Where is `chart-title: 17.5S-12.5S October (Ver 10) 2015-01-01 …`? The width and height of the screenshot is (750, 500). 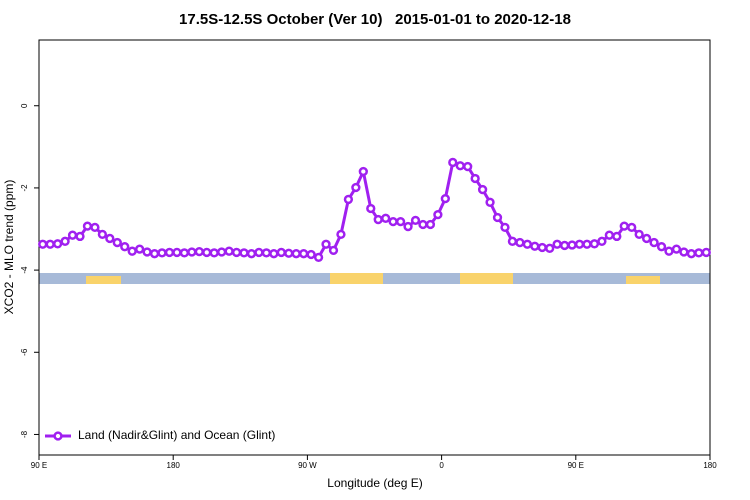
chart-title: 17.5S-12.5S October (Ver 10) 2015-01-01 … is located at coordinates (375, 19).